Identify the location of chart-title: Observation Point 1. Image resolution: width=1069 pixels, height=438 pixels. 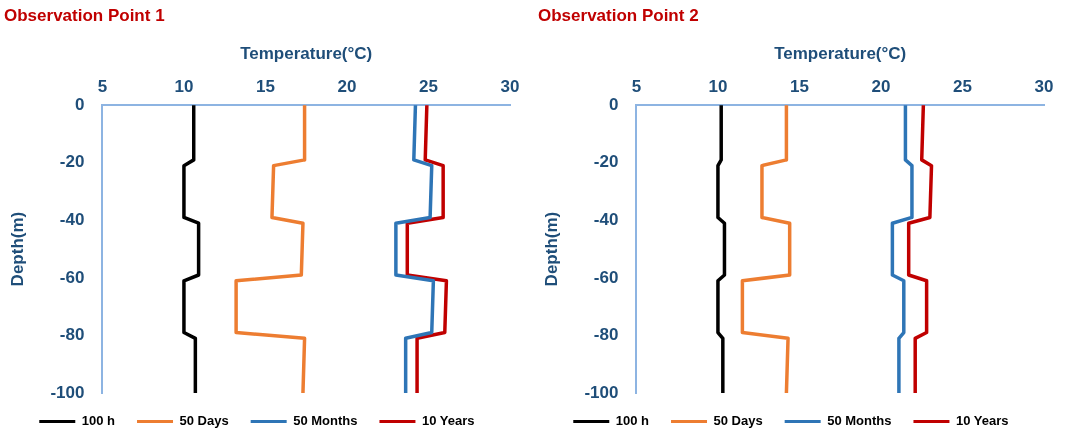
(84, 15).